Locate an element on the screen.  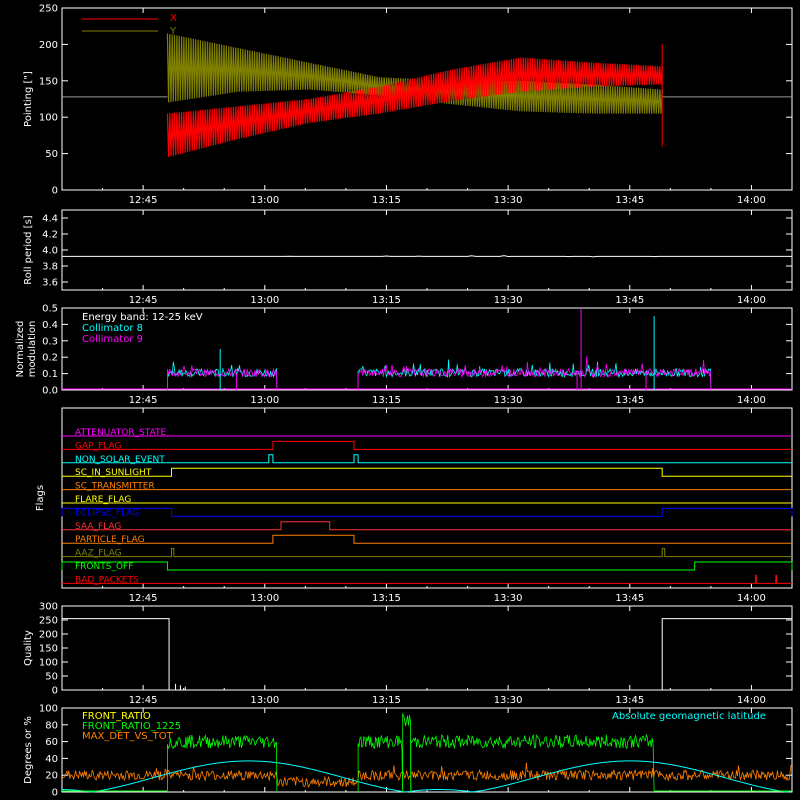
modulation-xtick-label: 13:45 is located at coordinates (629, 400).